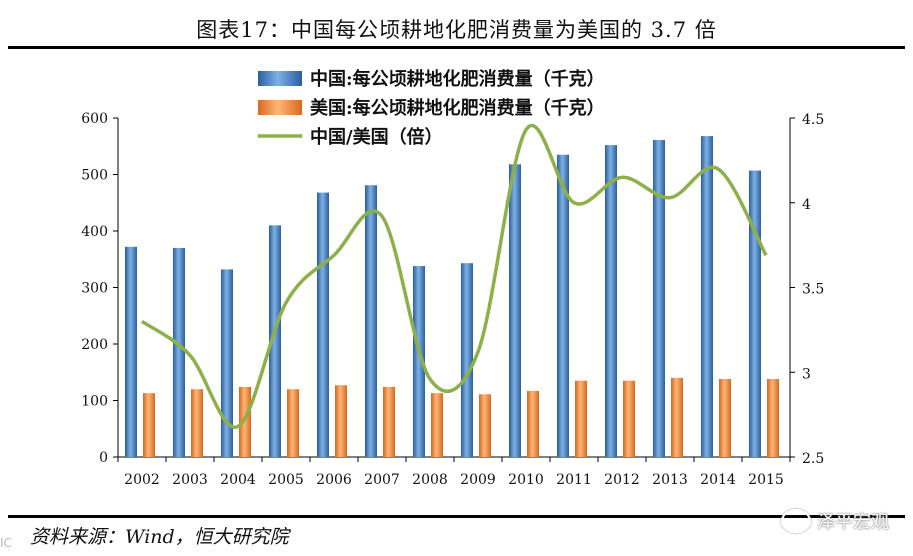  Describe the element at coordinates (806, 205) in the screenshot. I see `right-tick-label: 4` at that location.